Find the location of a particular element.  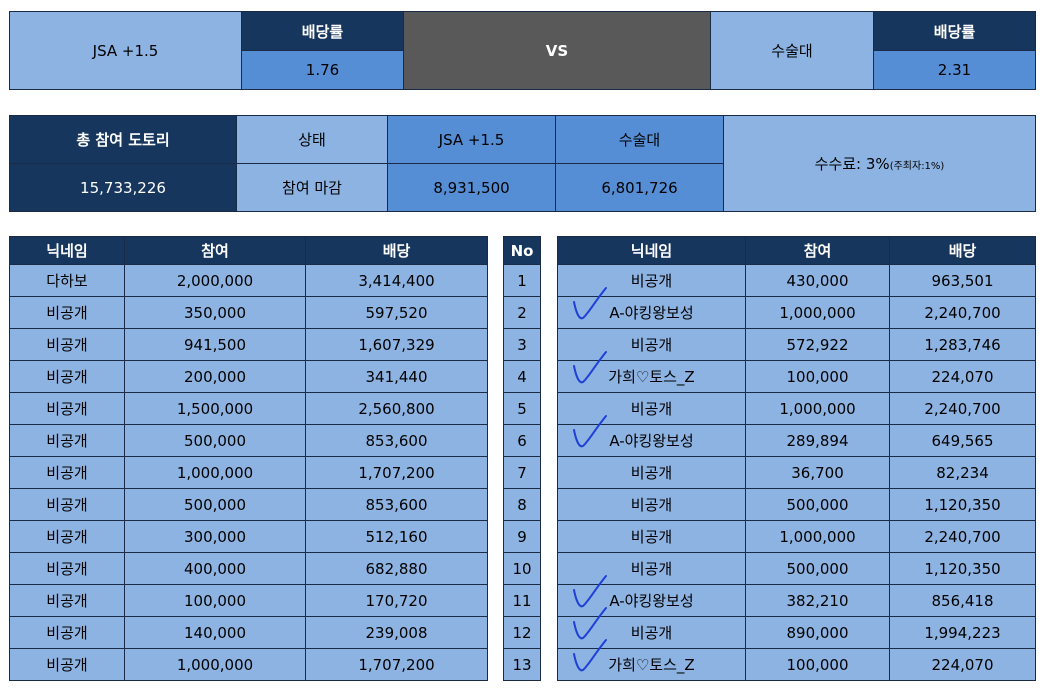

left-payout-cell: 682,880 is located at coordinates (396, 568).